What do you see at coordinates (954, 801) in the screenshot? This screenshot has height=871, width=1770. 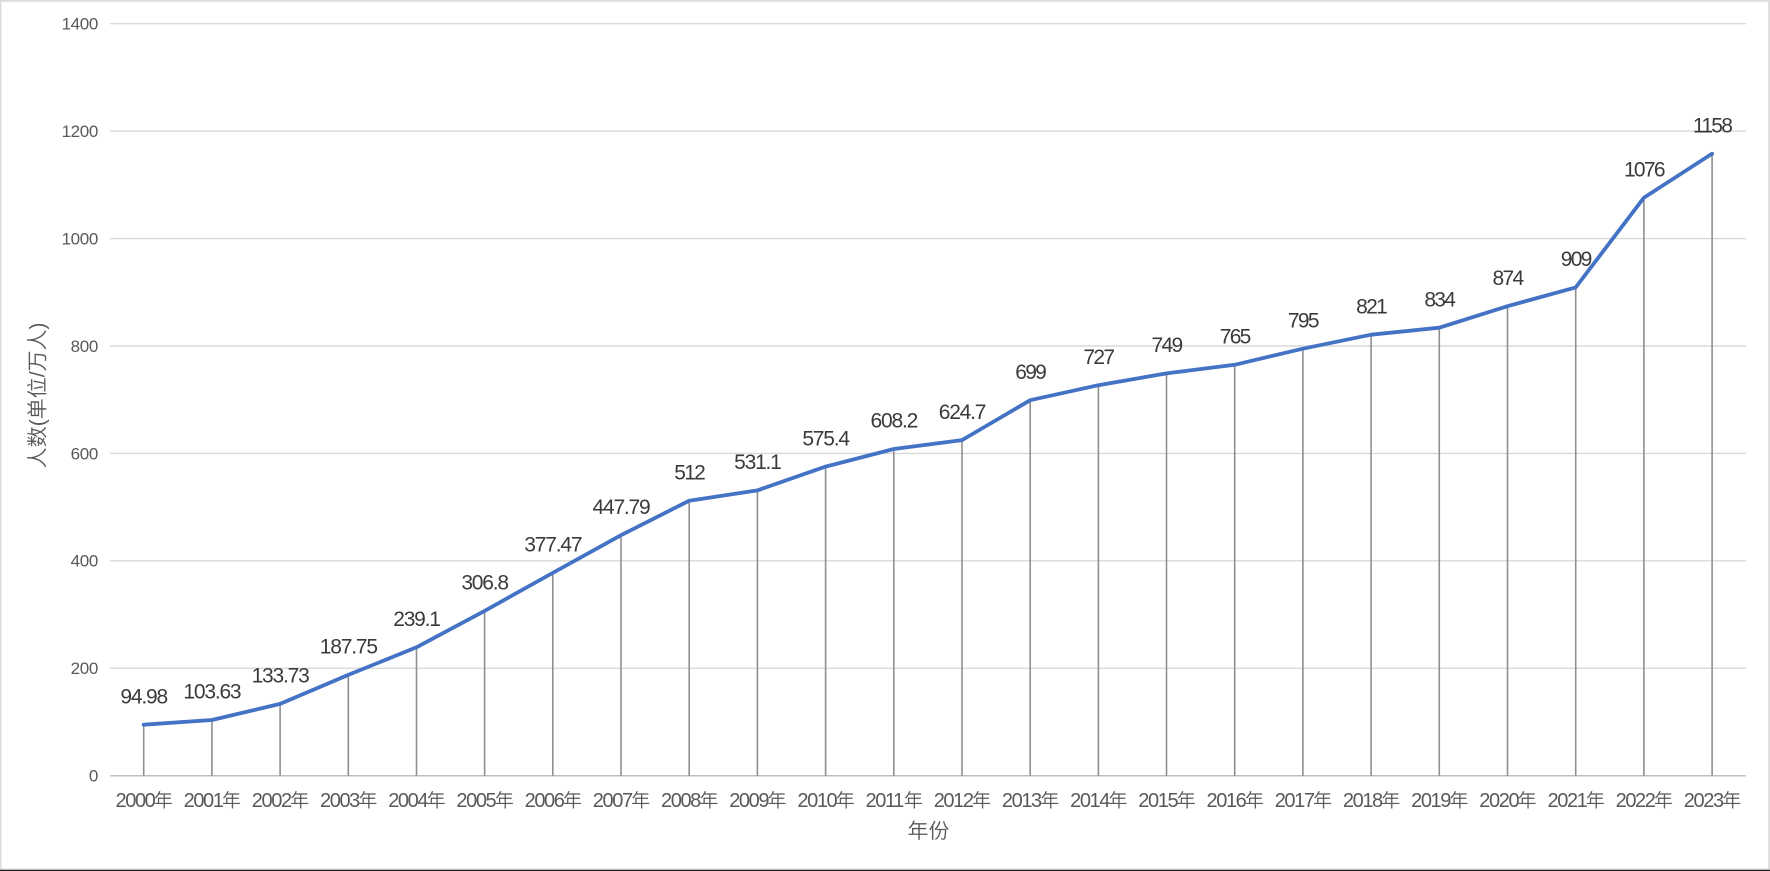 I see `svg-text: 2012` at bounding box center [954, 801].